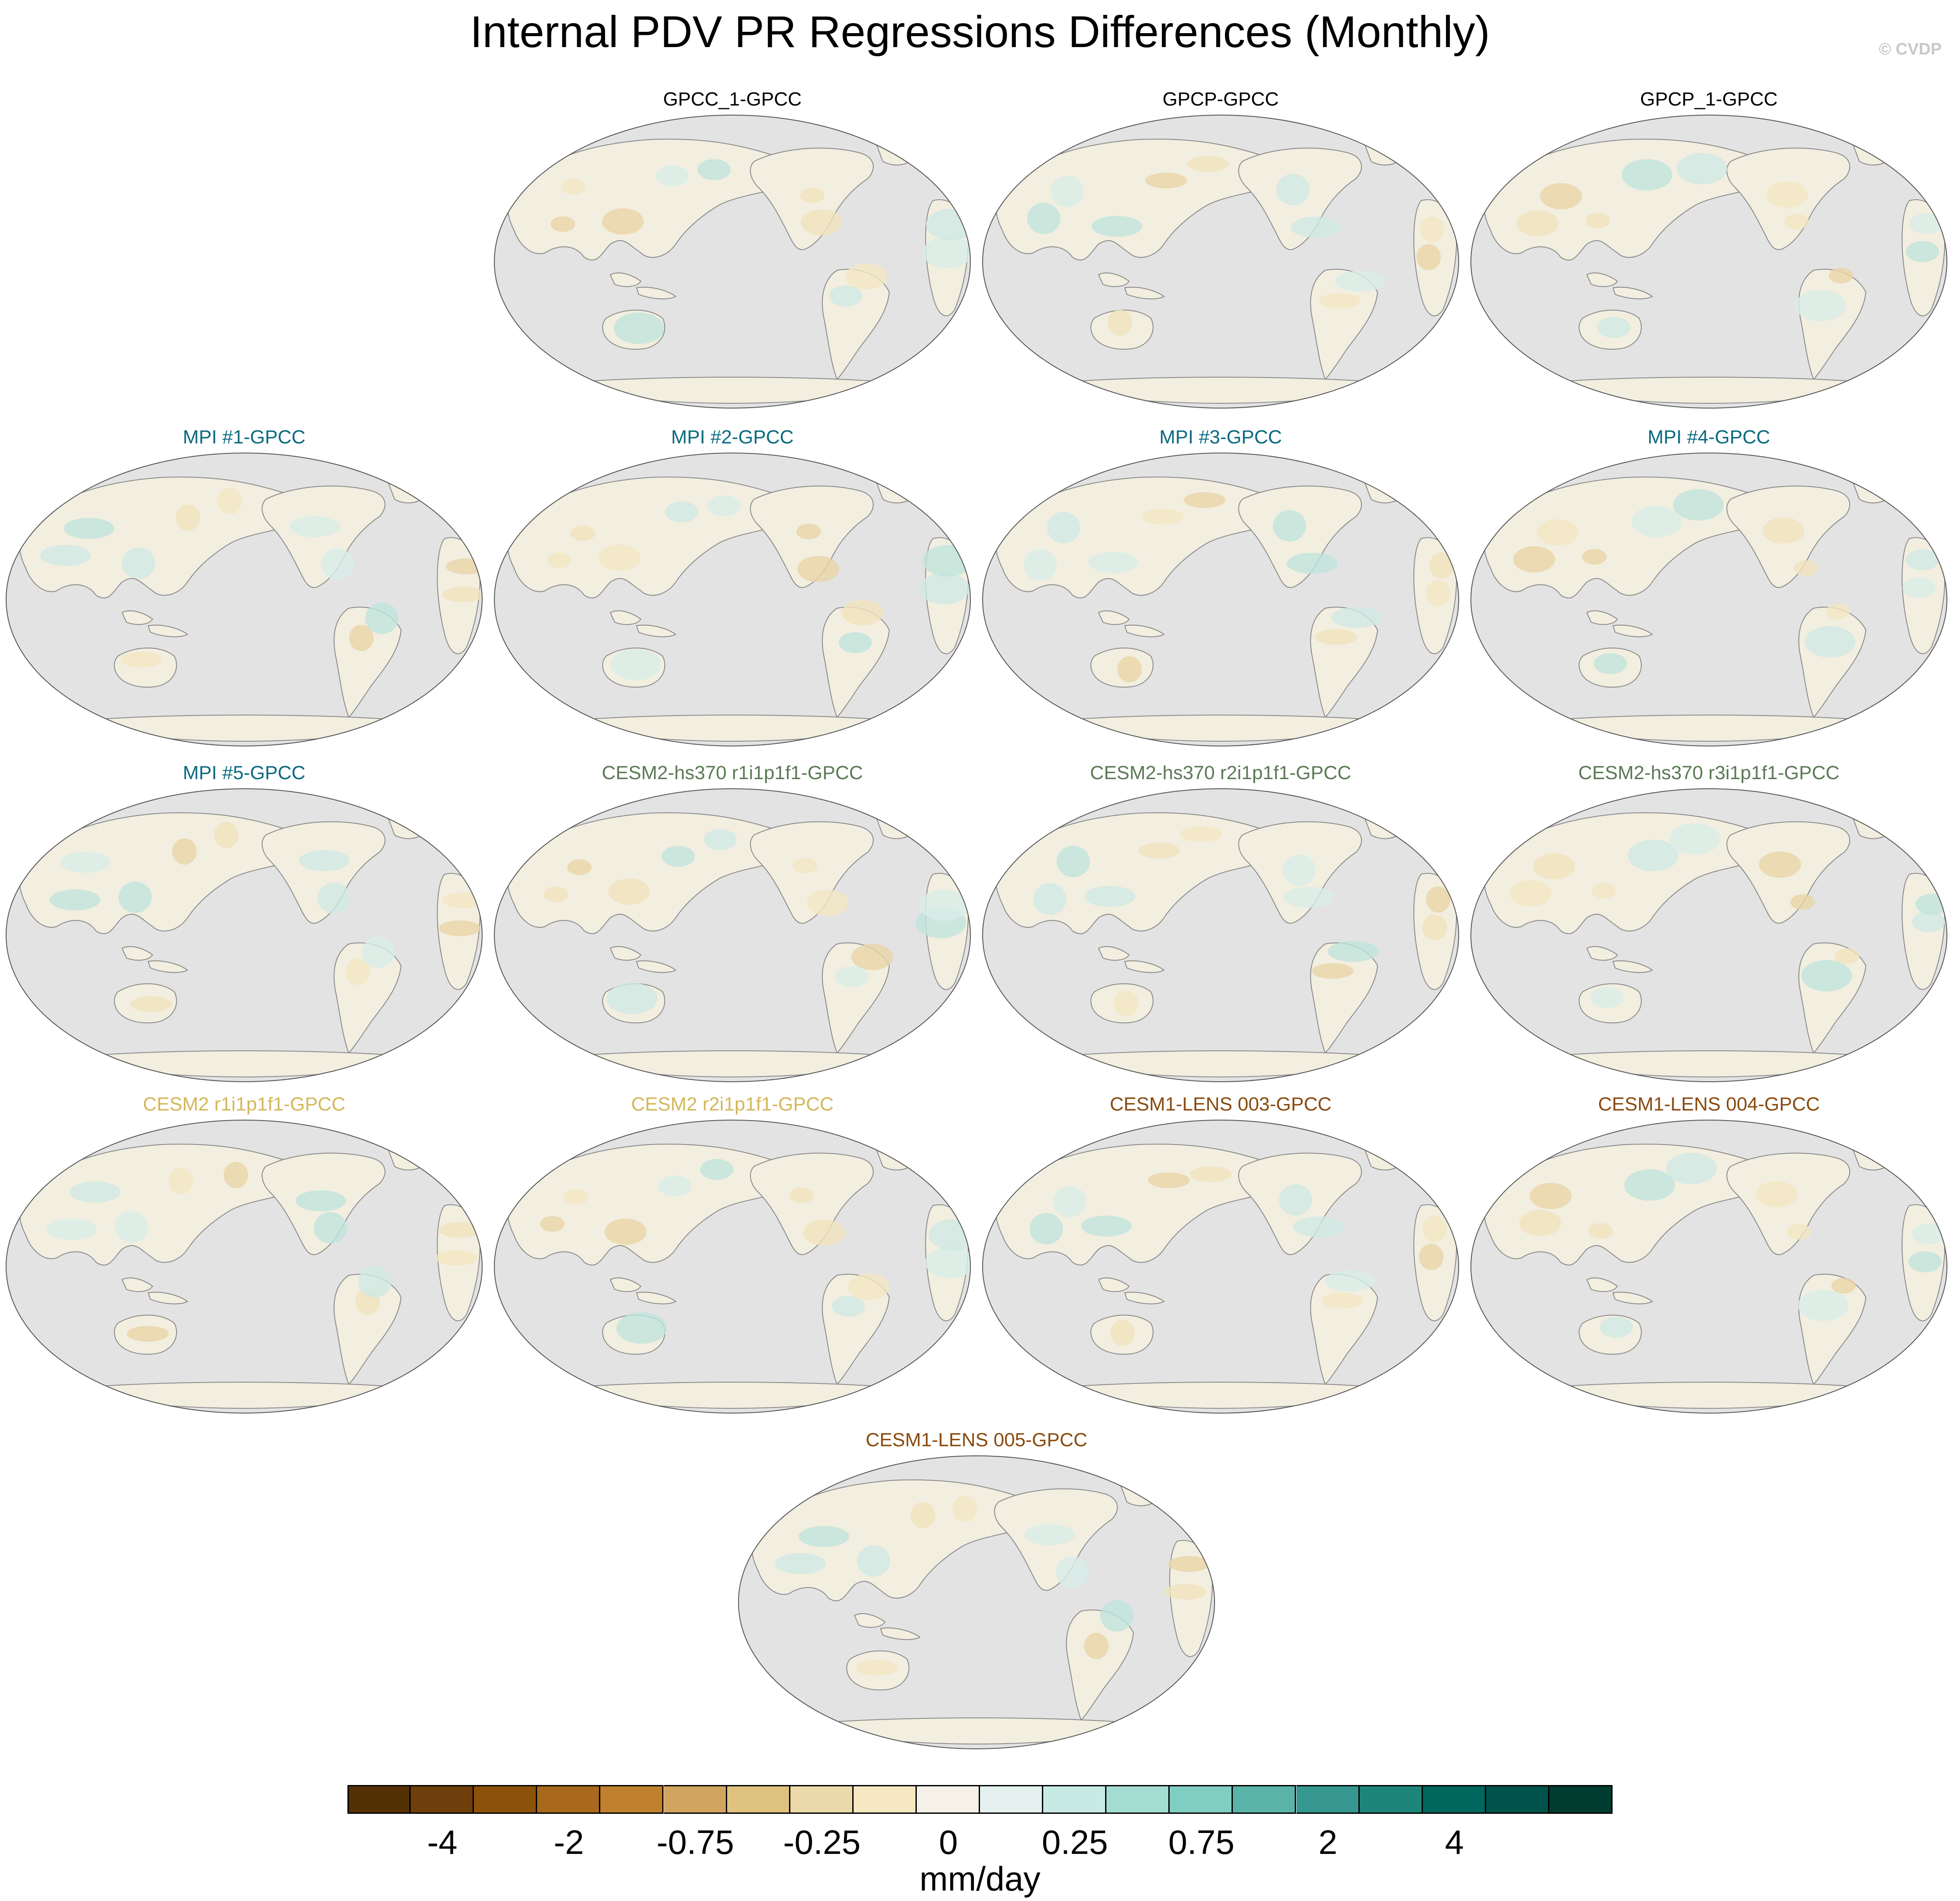  Describe the element at coordinates (569, 1842) in the screenshot. I see `colorbar-tick-label: -2` at that location.